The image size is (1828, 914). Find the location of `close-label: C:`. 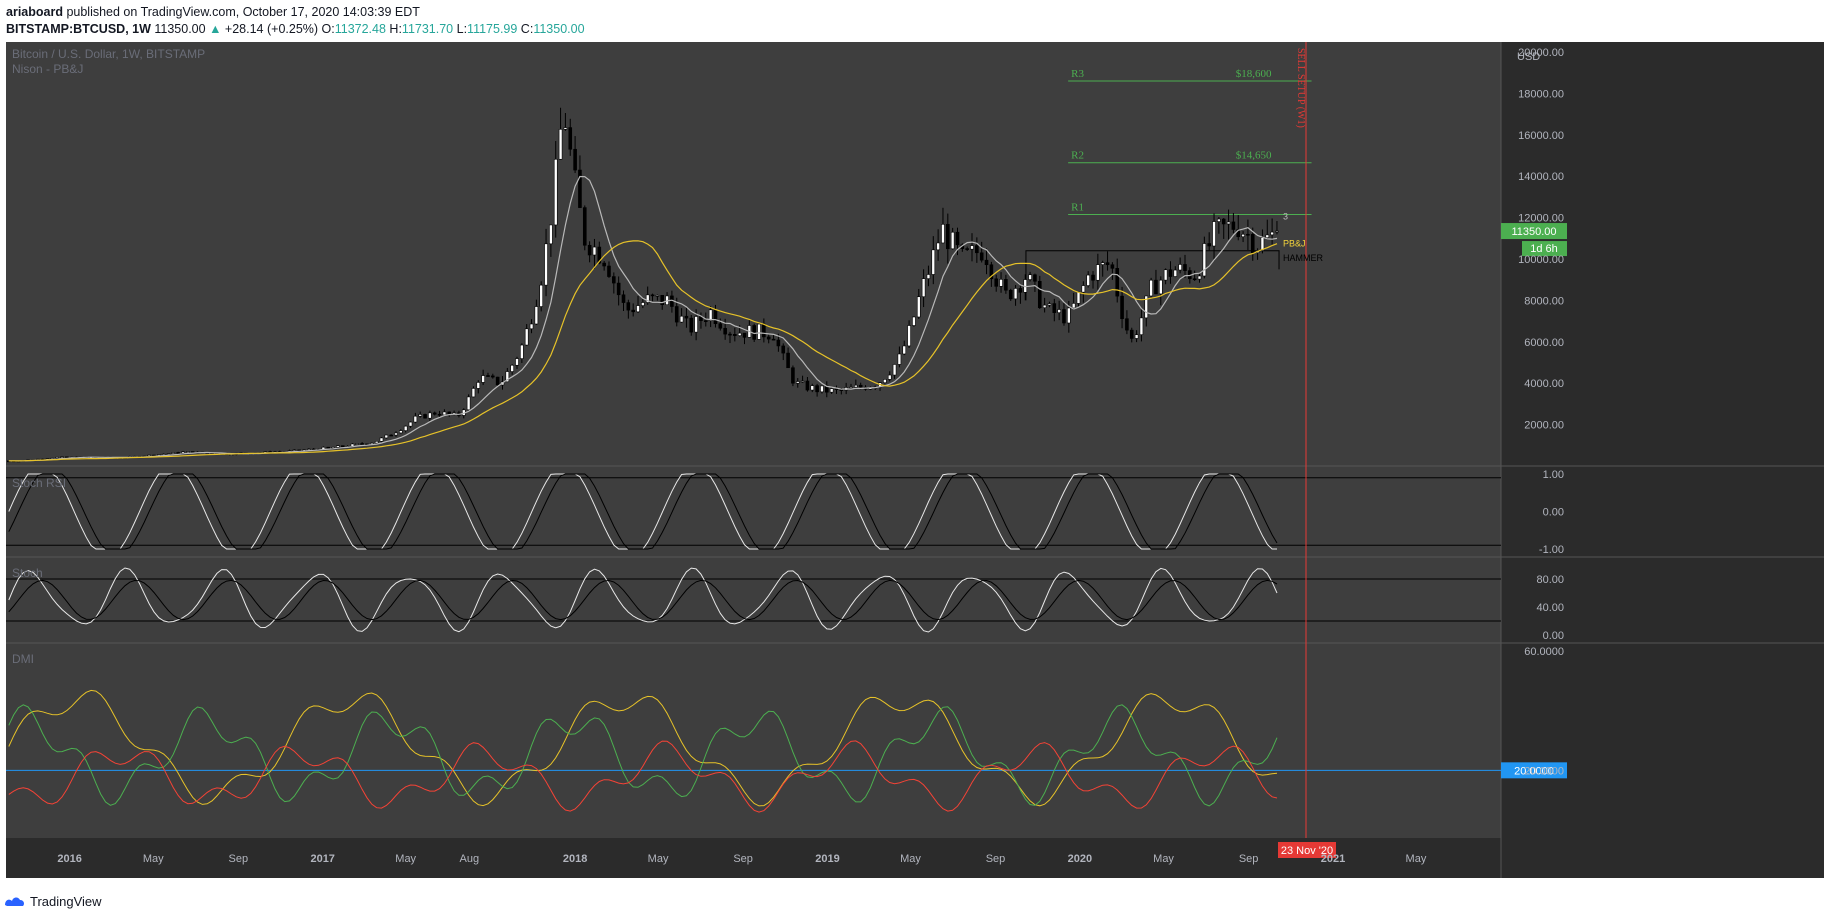

close-label: C: is located at coordinates (525, 29).